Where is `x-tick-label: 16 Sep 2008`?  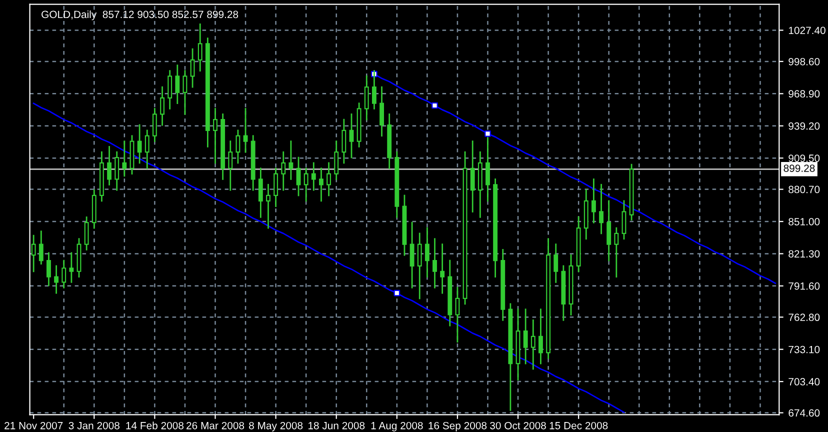
x-tick-label: 16 Sep 2008 is located at coordinates (457, 427).